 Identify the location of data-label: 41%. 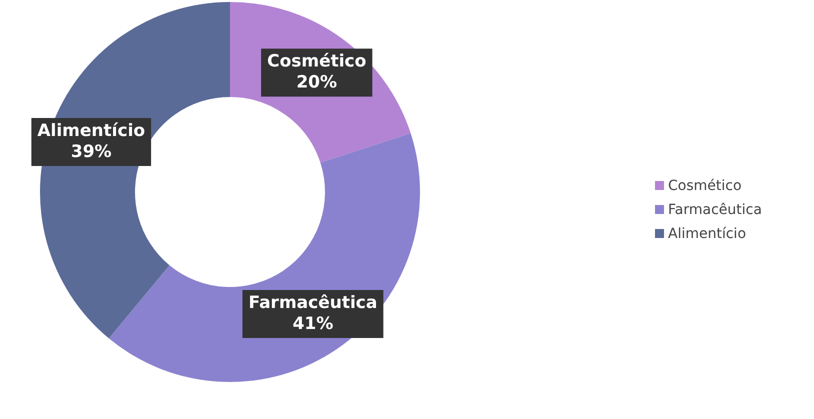
(313, 324).